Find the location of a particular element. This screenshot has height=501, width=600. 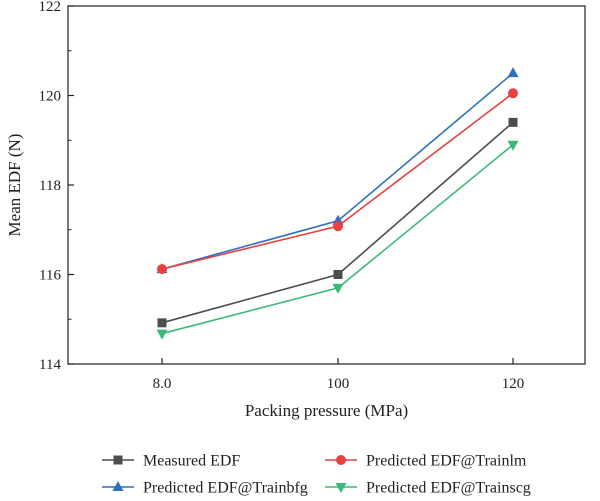

x-axis-title: Packing pressure (MPa) is located at coordinates (326, 410).